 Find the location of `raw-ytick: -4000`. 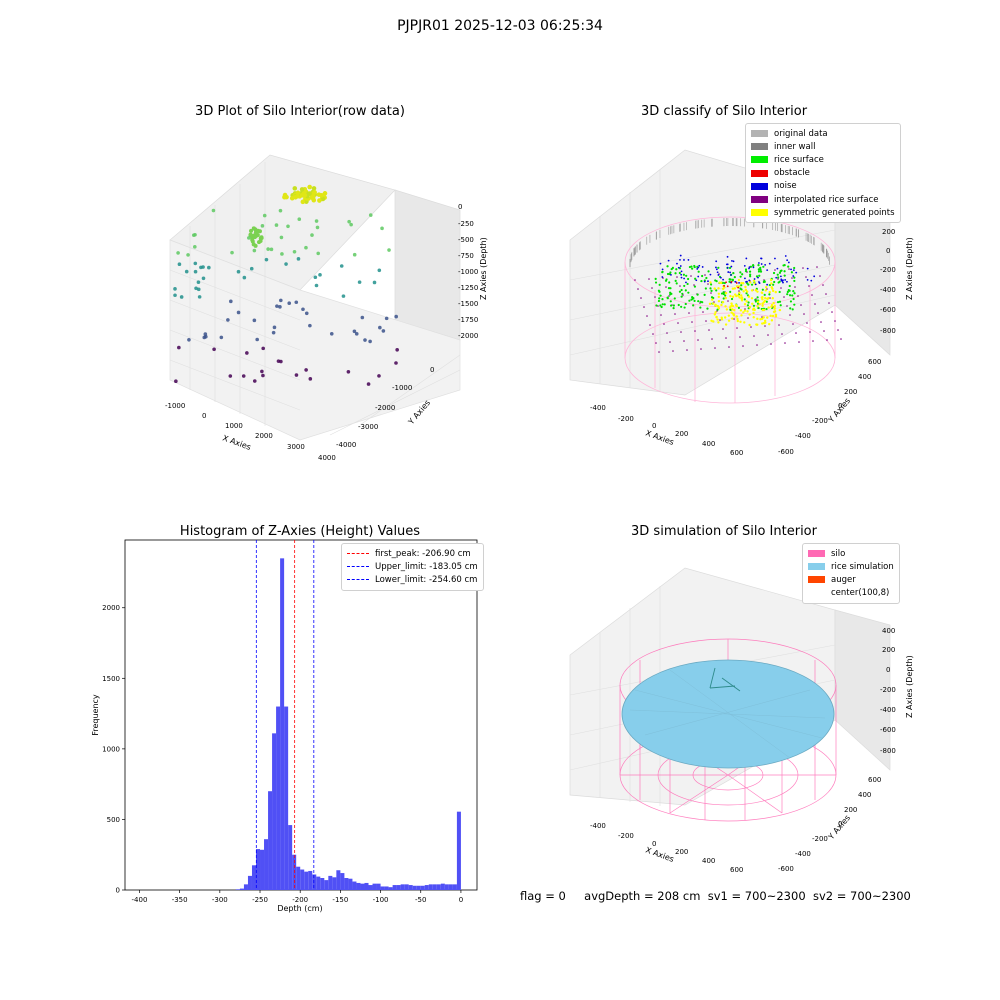

raw-ytick: -4000 is located at coordinates (346, 445).